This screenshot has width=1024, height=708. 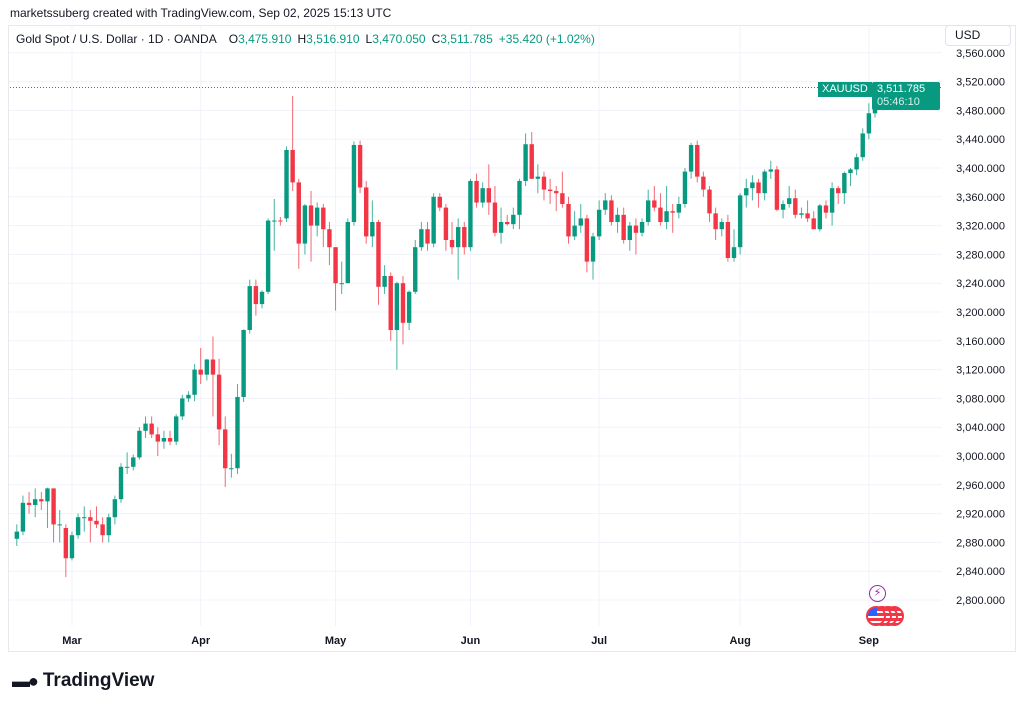 I want to click on time-tick-label: Jul, so click(x=599, y=641).